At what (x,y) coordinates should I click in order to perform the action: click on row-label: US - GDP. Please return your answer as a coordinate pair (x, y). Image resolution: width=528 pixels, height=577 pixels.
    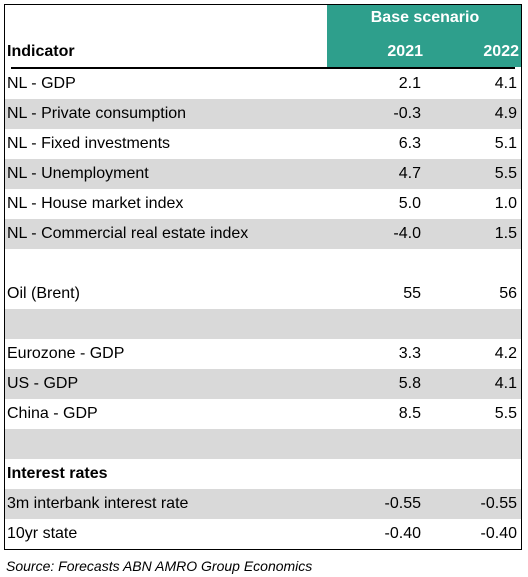
    Looking at the image, I should click on (43, 383).